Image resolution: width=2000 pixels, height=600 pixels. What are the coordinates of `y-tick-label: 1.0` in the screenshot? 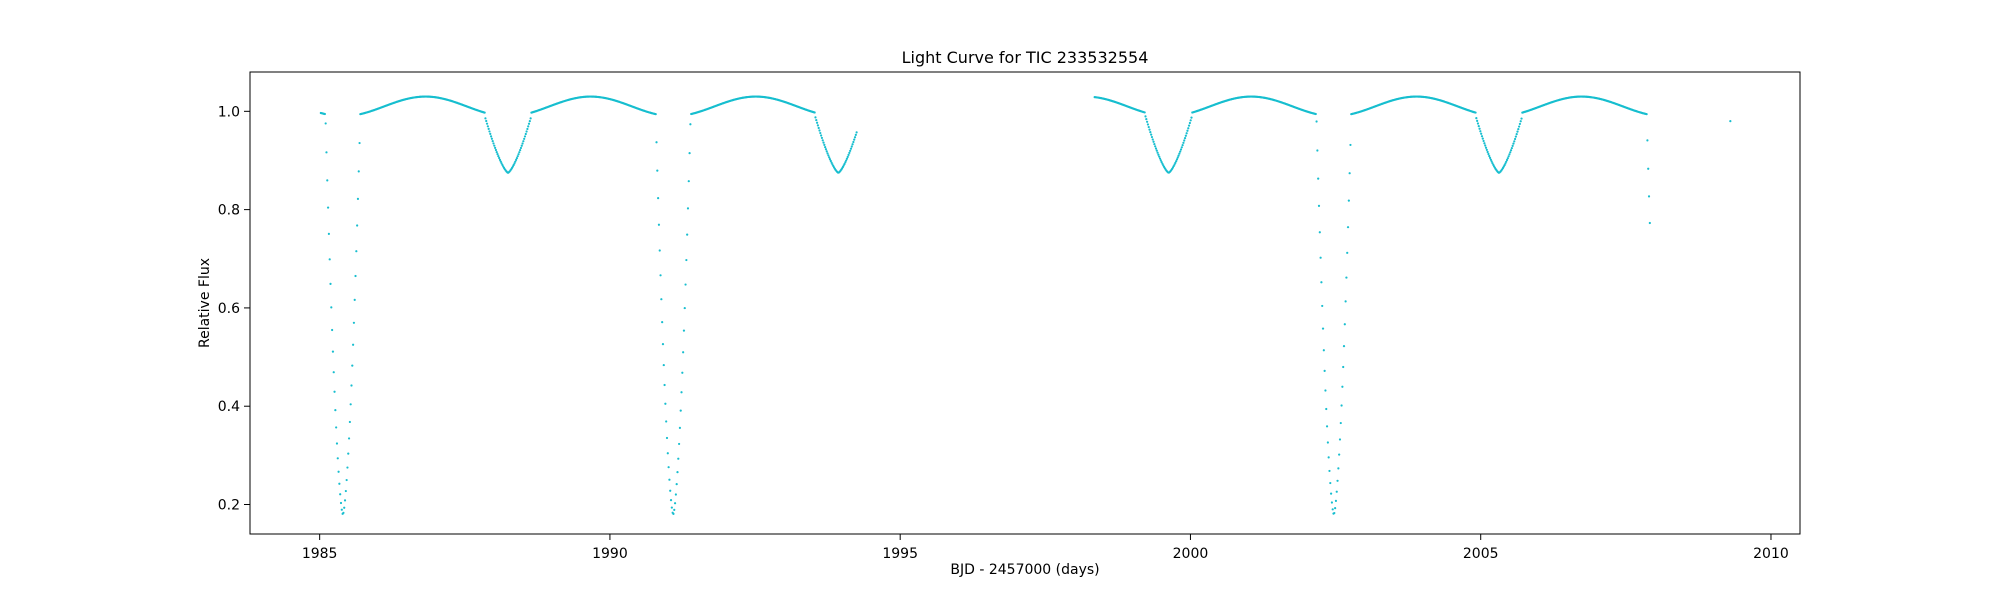 It's located at (229, 112).